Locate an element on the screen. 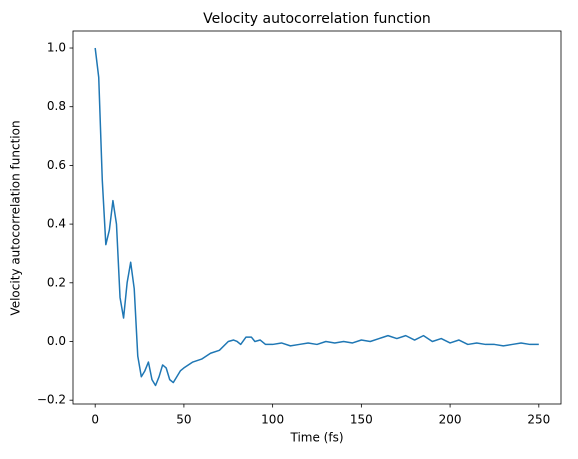  y-tick-label: 0.4 is located at coordinates (56, 224).